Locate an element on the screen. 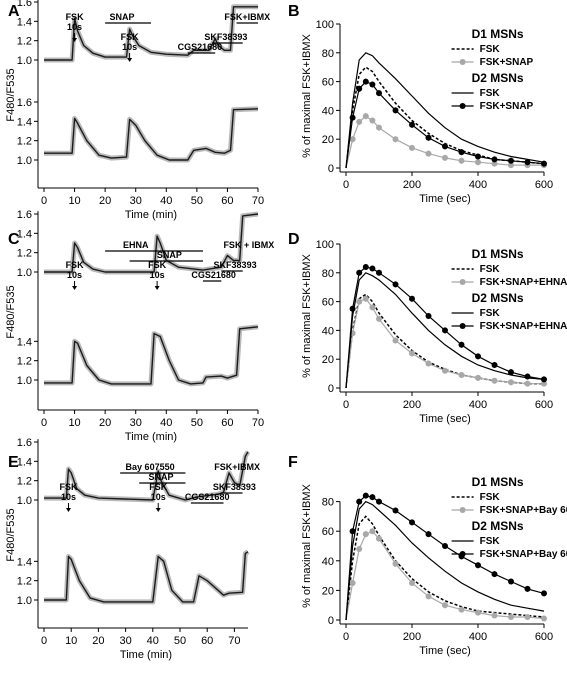 This screenshot has height=679, width=567. x-axis-label: Time (sec) is located at coordinates (445, 651).